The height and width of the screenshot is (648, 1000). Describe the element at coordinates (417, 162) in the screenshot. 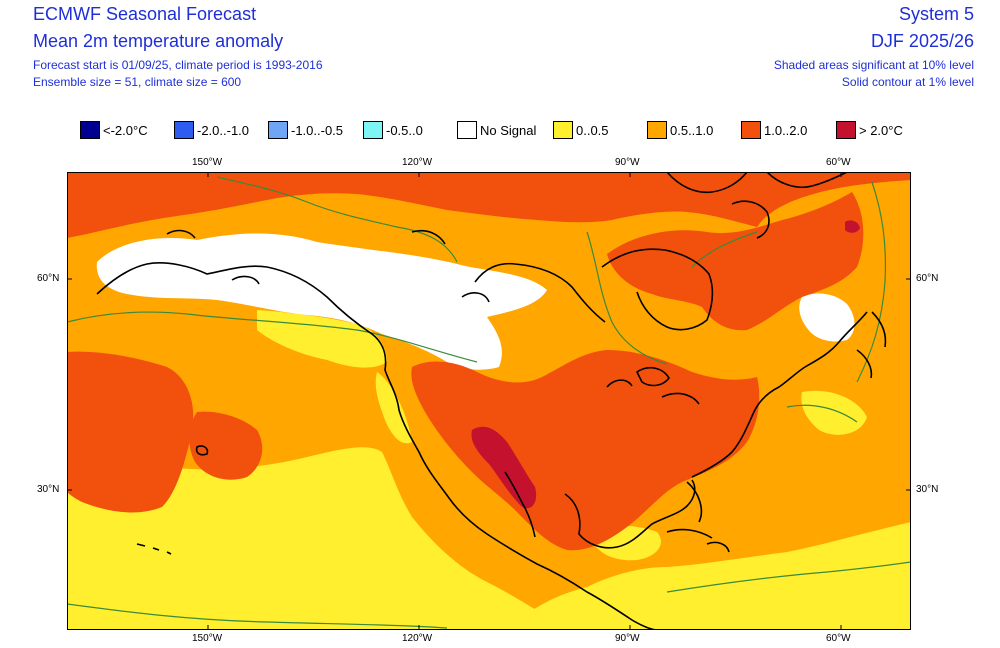

I see `lon-tick-top: 120°W` at that location.